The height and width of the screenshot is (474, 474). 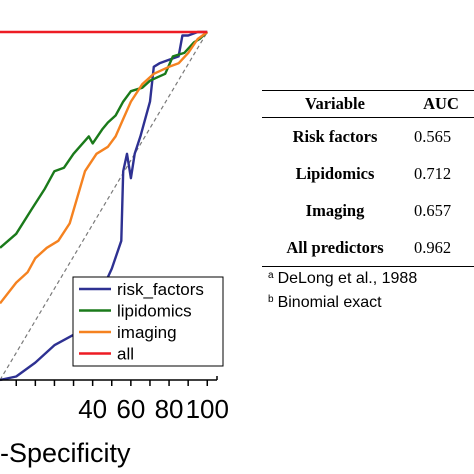 I want to click on table-row: Lipidomics 0.712, so click(x=368, y=173).